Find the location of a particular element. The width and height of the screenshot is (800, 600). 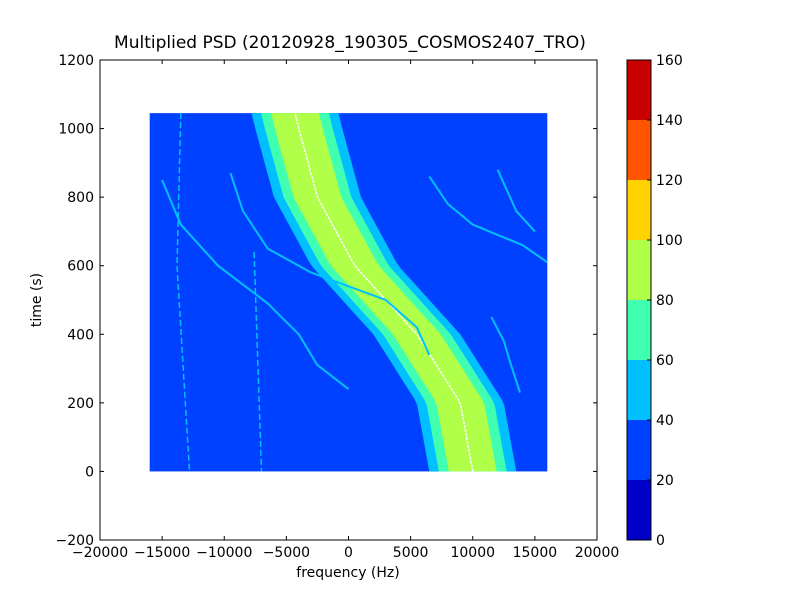

x-tick-label: 10000 is located at coordinates (472, 553).